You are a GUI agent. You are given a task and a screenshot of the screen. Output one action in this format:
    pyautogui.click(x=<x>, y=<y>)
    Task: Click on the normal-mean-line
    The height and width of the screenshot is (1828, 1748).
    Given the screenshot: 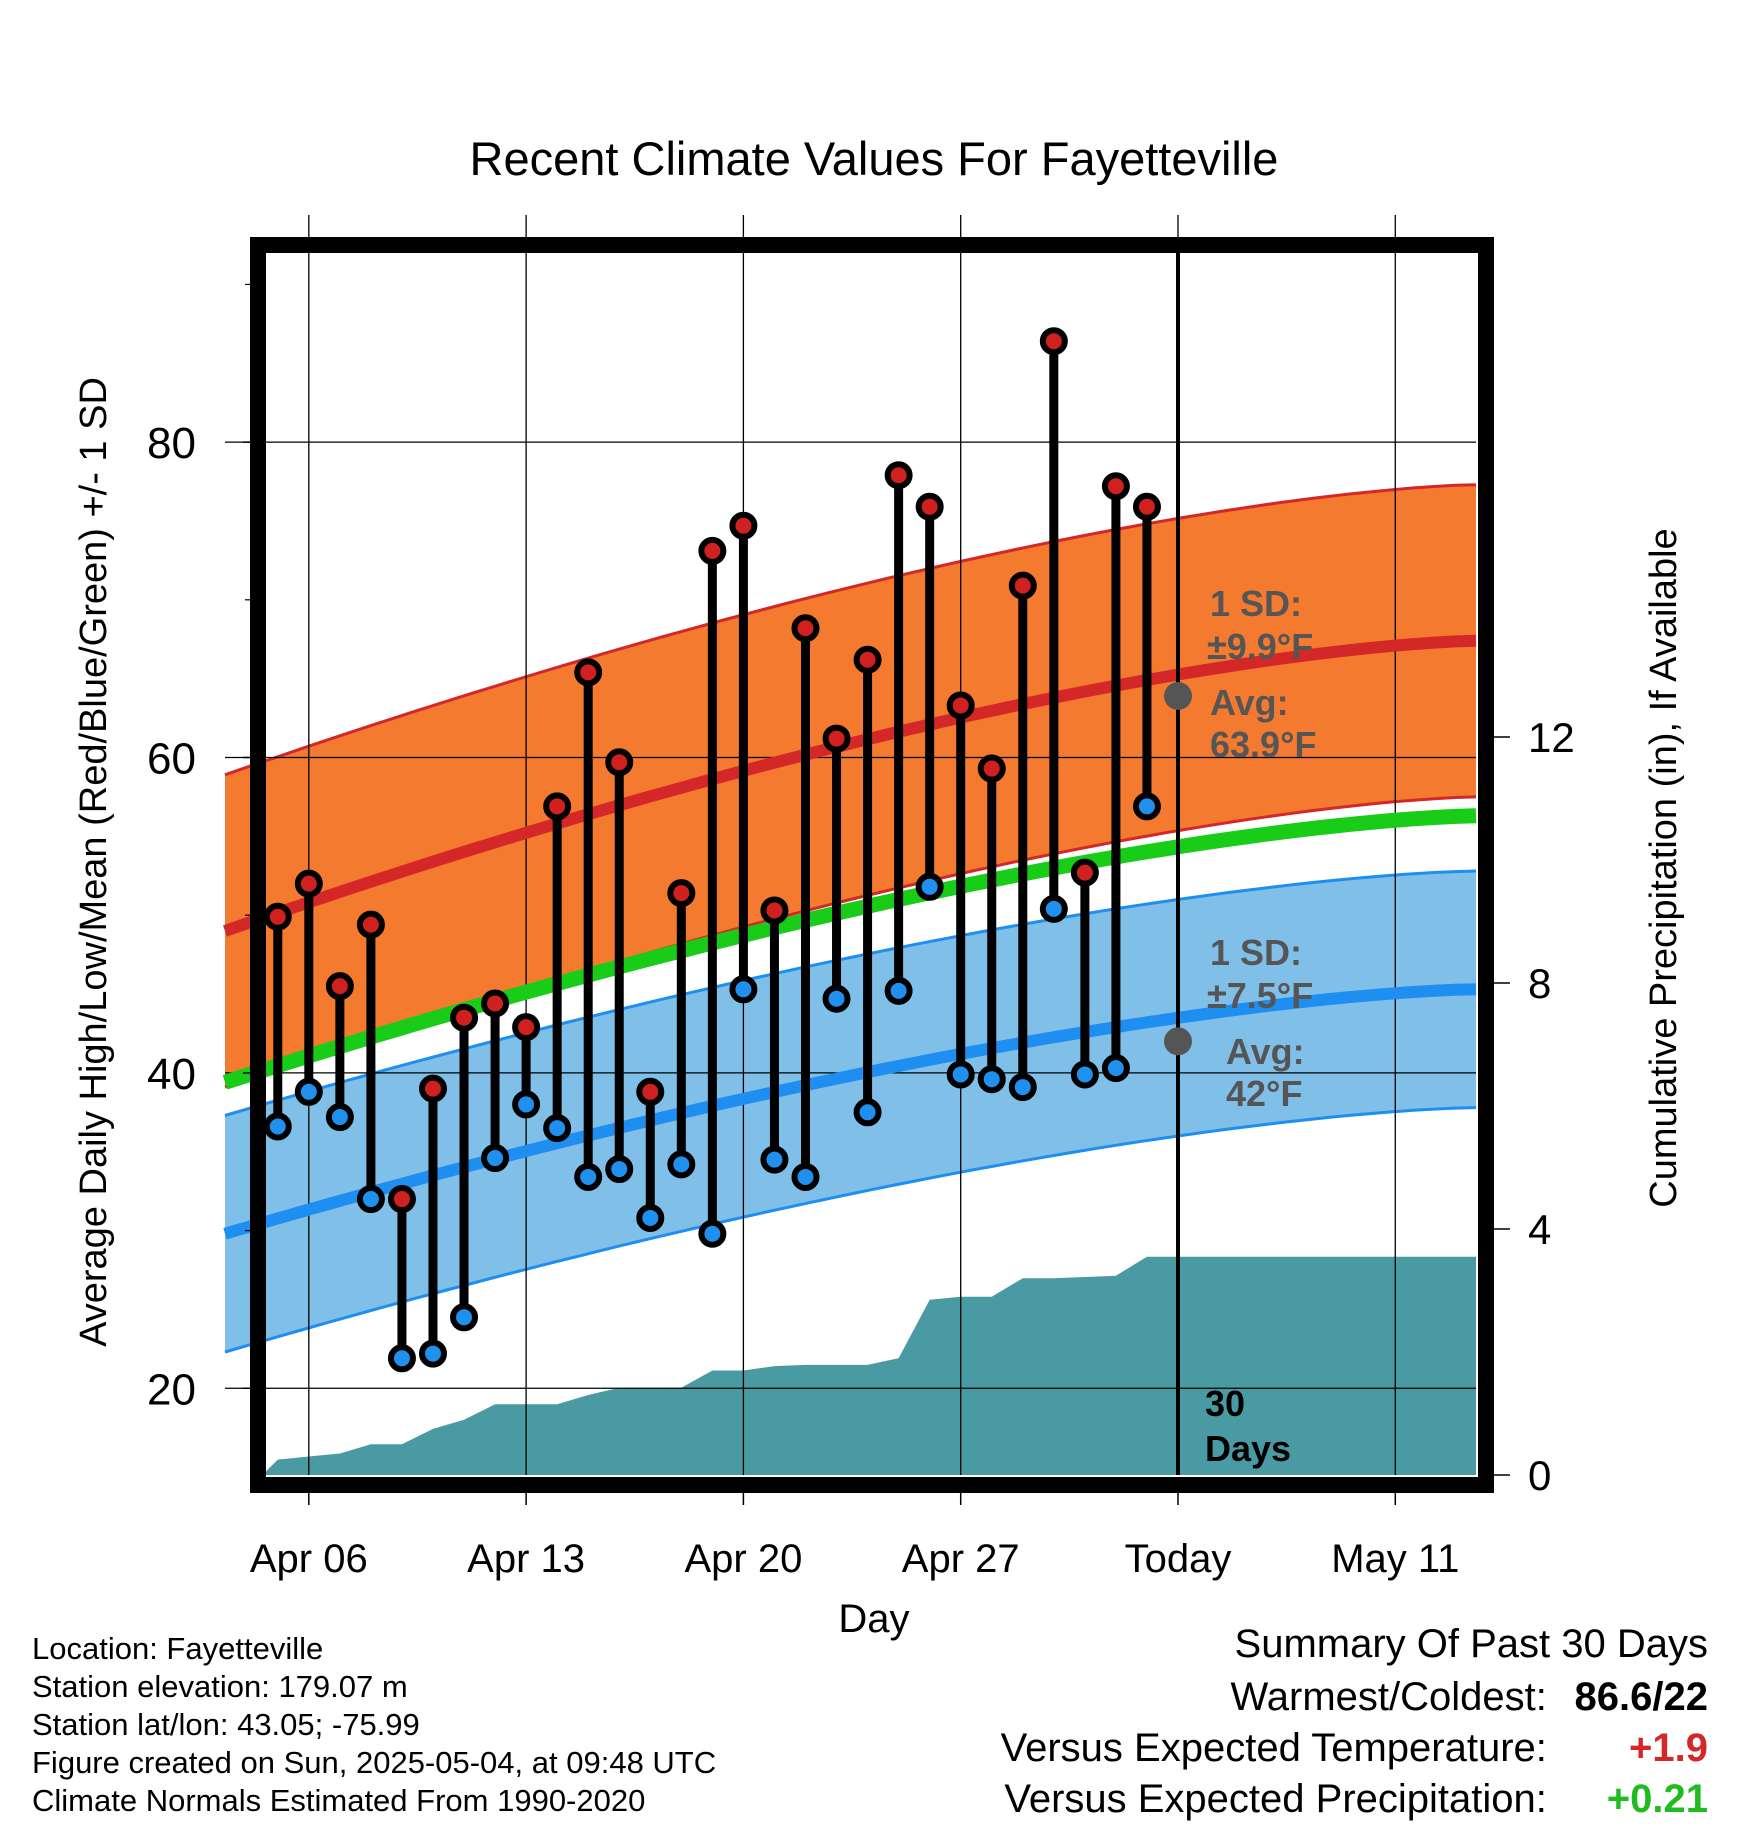 What is the action you would take?
    pyautogui.click(x=849, y=949)
    